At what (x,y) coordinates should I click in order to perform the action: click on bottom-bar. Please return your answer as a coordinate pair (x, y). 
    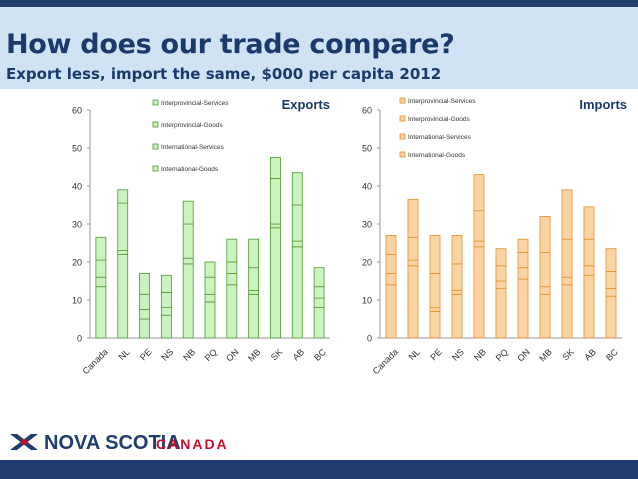
    Looking at the image, I should click on (319, 469).